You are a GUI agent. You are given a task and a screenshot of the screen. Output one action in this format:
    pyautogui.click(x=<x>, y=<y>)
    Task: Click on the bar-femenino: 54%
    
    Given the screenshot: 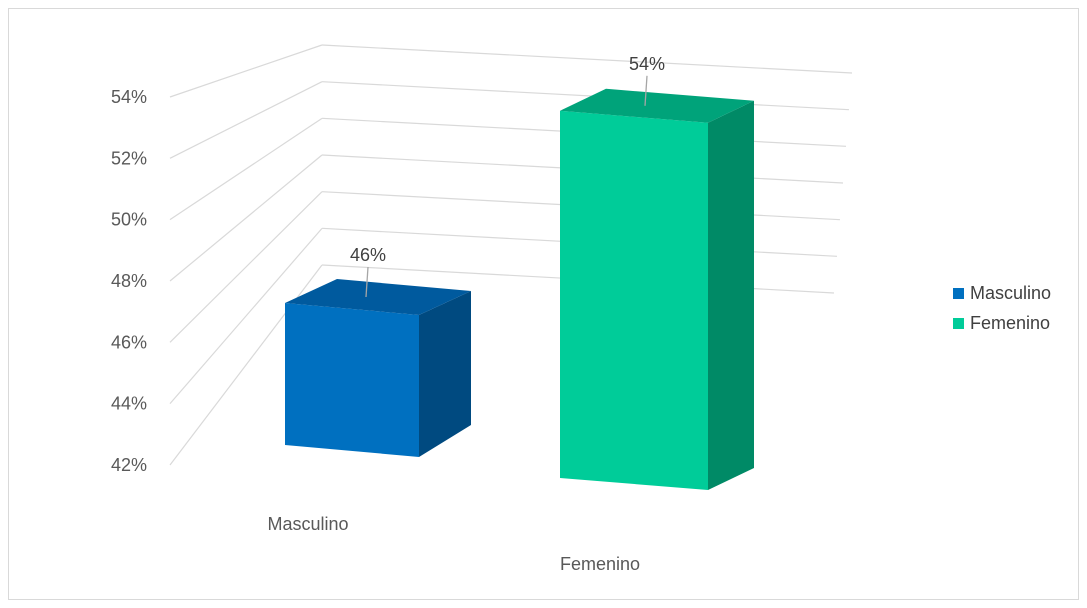 What is the action you would take?
    pyautogui.click(x=657, y=272)
    